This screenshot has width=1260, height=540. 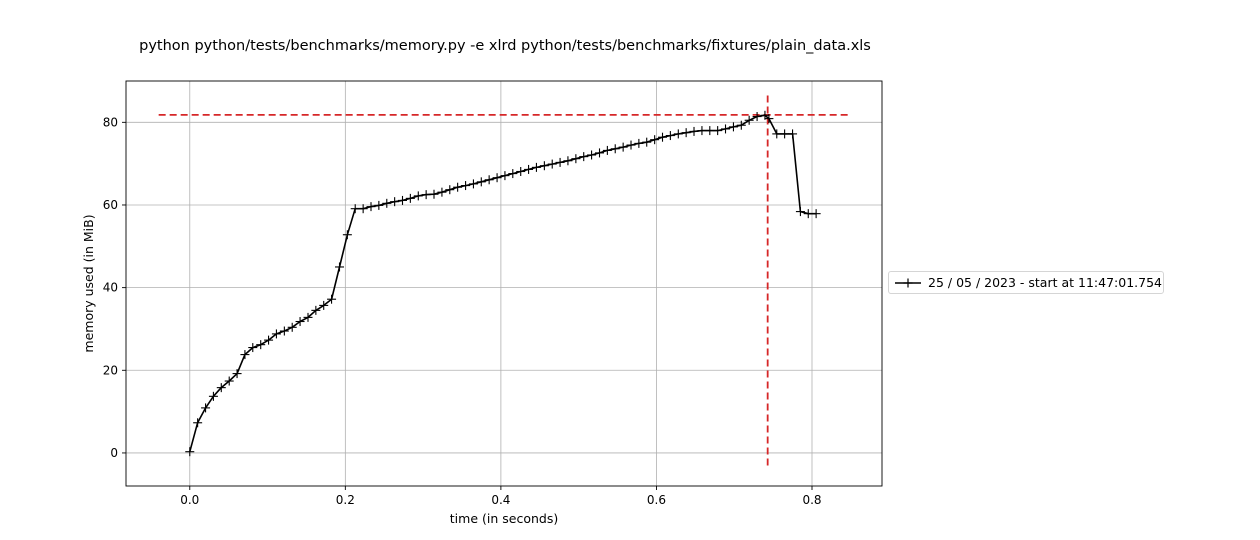 I want to click on legend: 25 / 05 / 2023 - start at 11:47:01.754, so click(x=1026, y=282).